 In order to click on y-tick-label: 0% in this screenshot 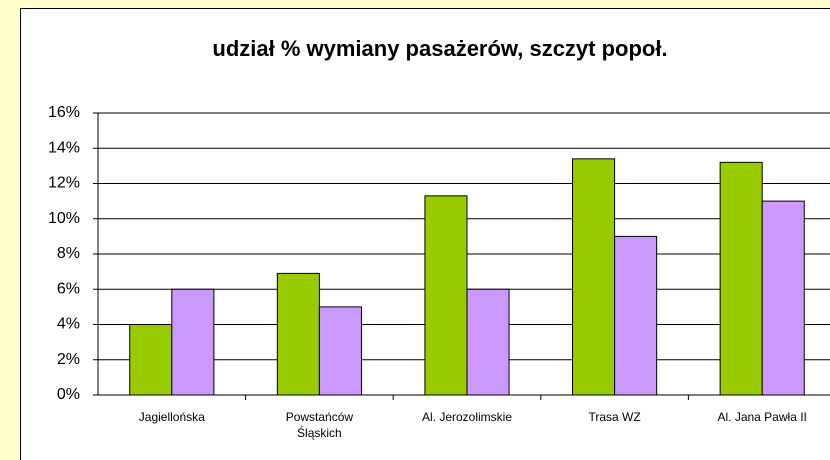, I will do `click(68, 394)`.